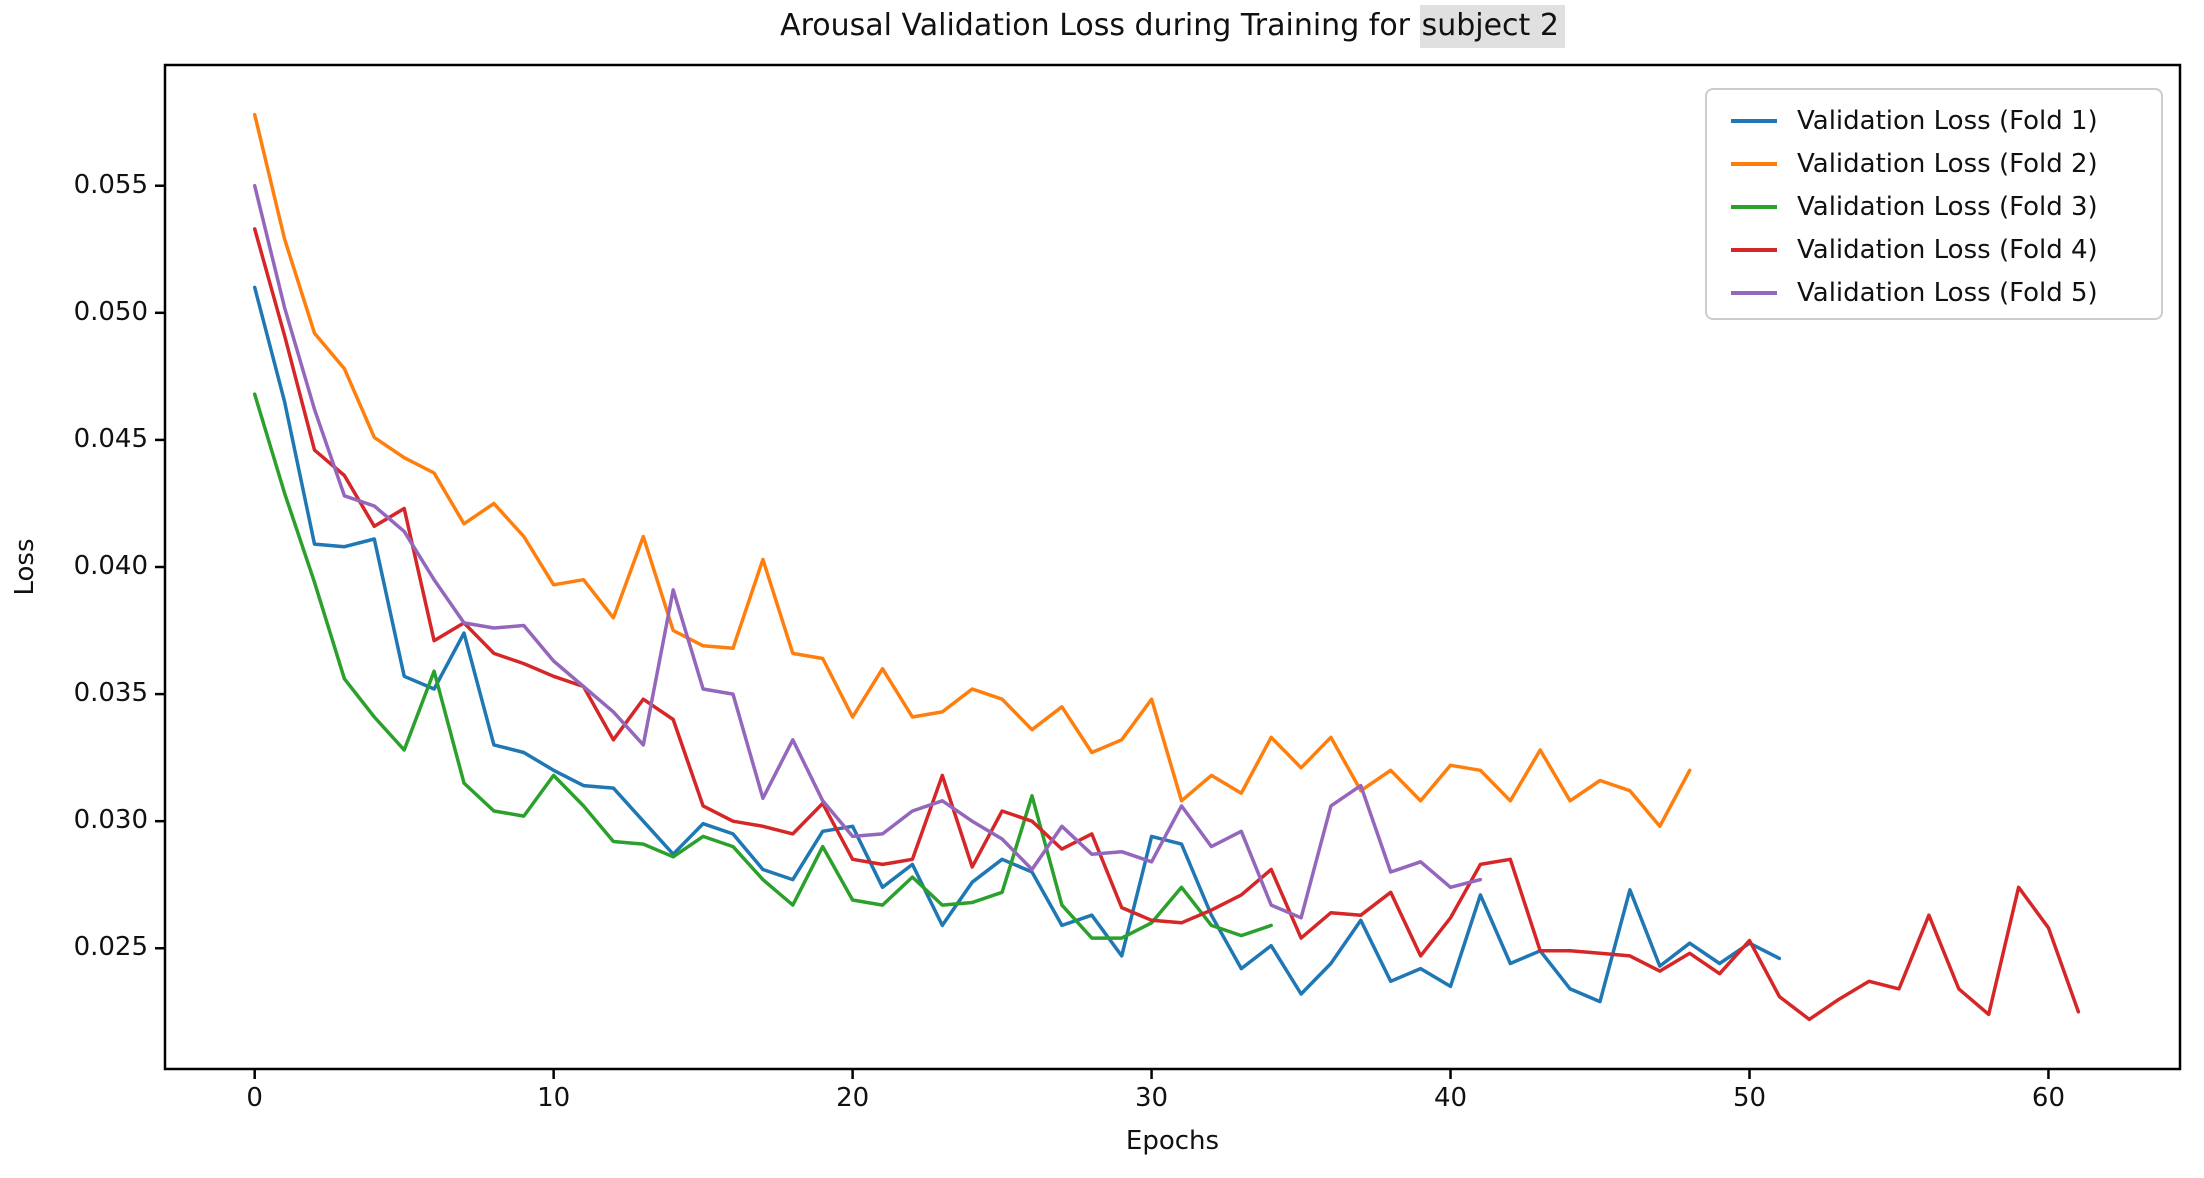  I want to click on y-tick-label: 0.050, so click(110, 311).